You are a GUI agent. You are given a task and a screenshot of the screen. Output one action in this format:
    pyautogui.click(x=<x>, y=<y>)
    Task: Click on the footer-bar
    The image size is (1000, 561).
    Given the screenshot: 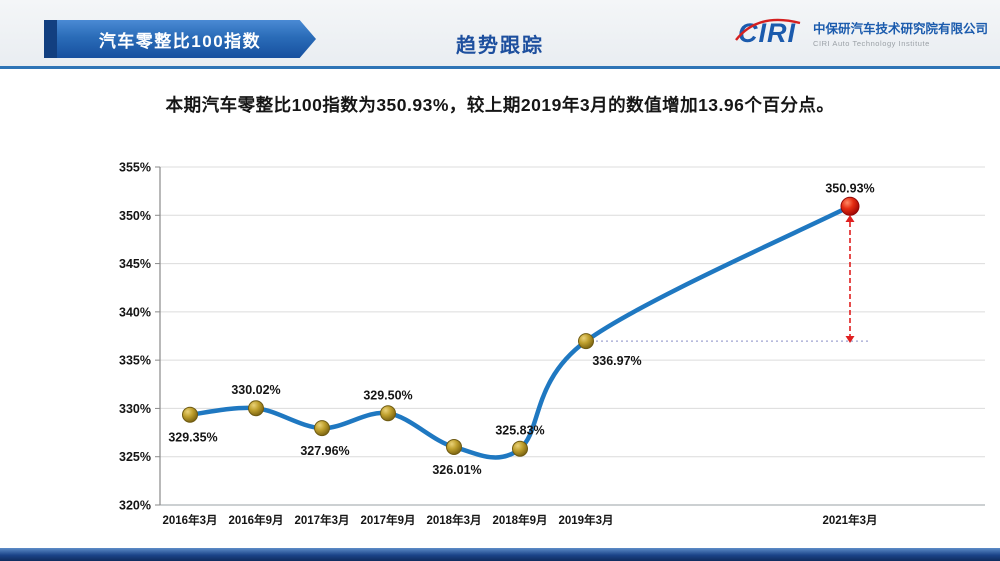 What is the action you would take?
    pyautogui.click(x=500, y=554)
    